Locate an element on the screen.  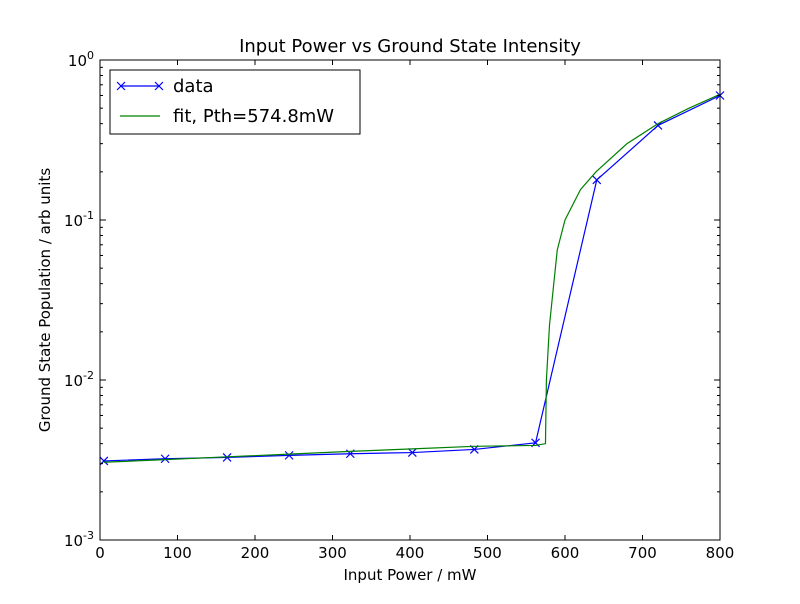
x-tick-label: 100 is located at coordinates (177, 553).